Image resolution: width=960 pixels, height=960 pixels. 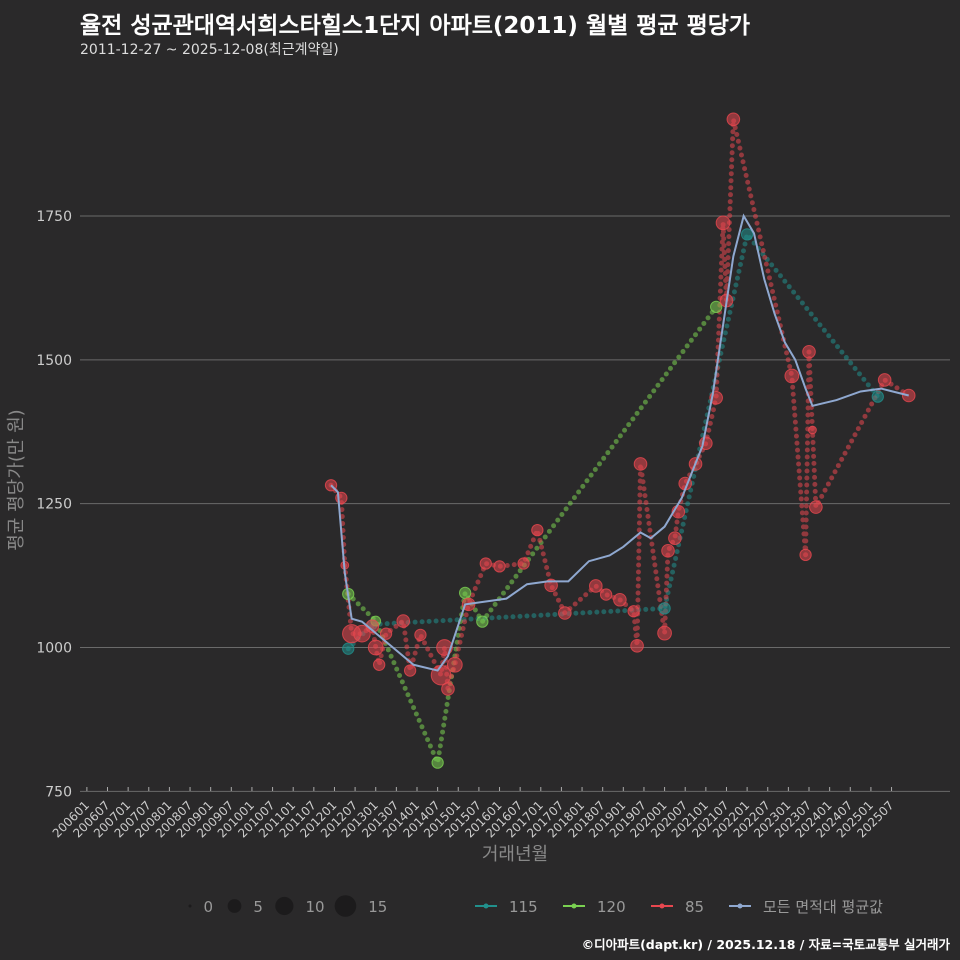 What do you see at coordinates (209, 907) in the screenshot?
I see `size-legend-label: 0` at bounding box center [209, 907].